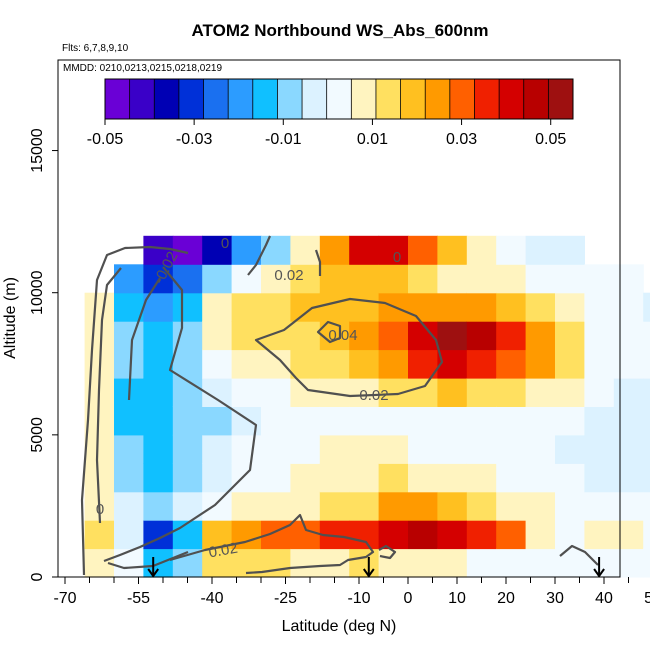 The height and width of the screenshot is (650, 650). I want to click on colorbar-frame, so click(339, 99).